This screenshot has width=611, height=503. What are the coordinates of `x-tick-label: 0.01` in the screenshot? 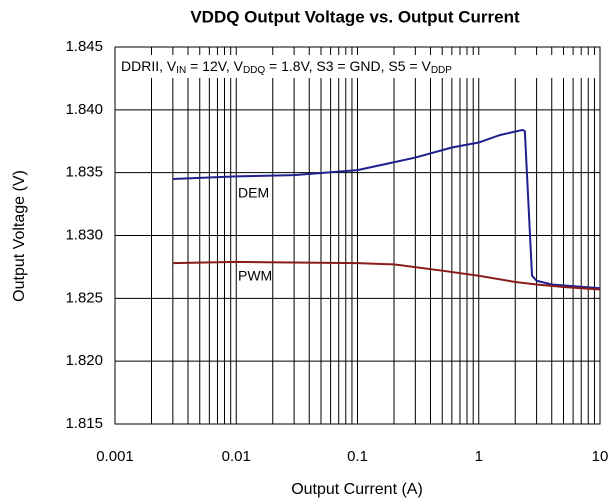 It's located at (236, 456).